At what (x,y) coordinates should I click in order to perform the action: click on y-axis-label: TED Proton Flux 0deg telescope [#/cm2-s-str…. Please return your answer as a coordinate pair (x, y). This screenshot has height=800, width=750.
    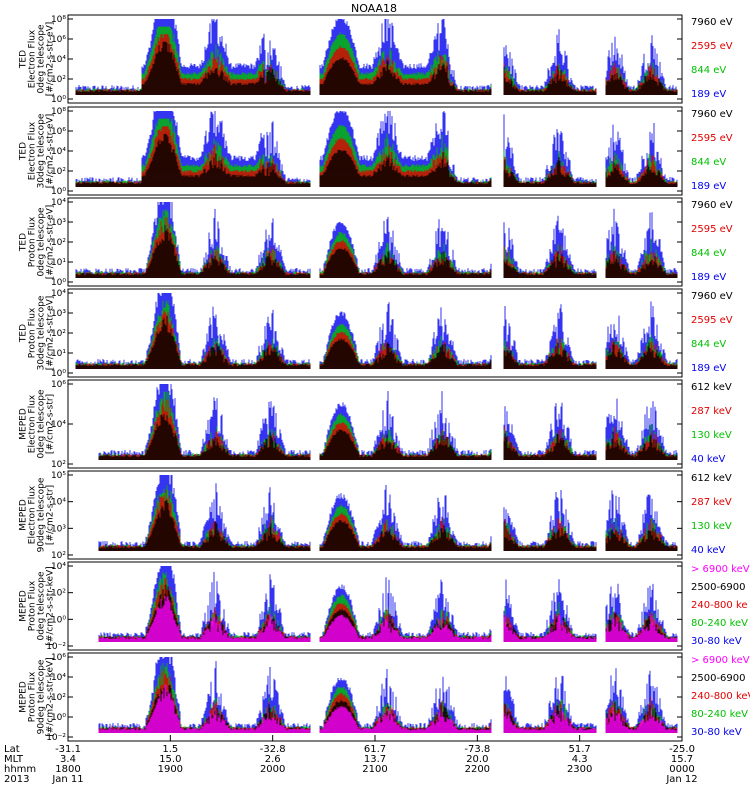
    Looking at the image, I should click on (37, 242).